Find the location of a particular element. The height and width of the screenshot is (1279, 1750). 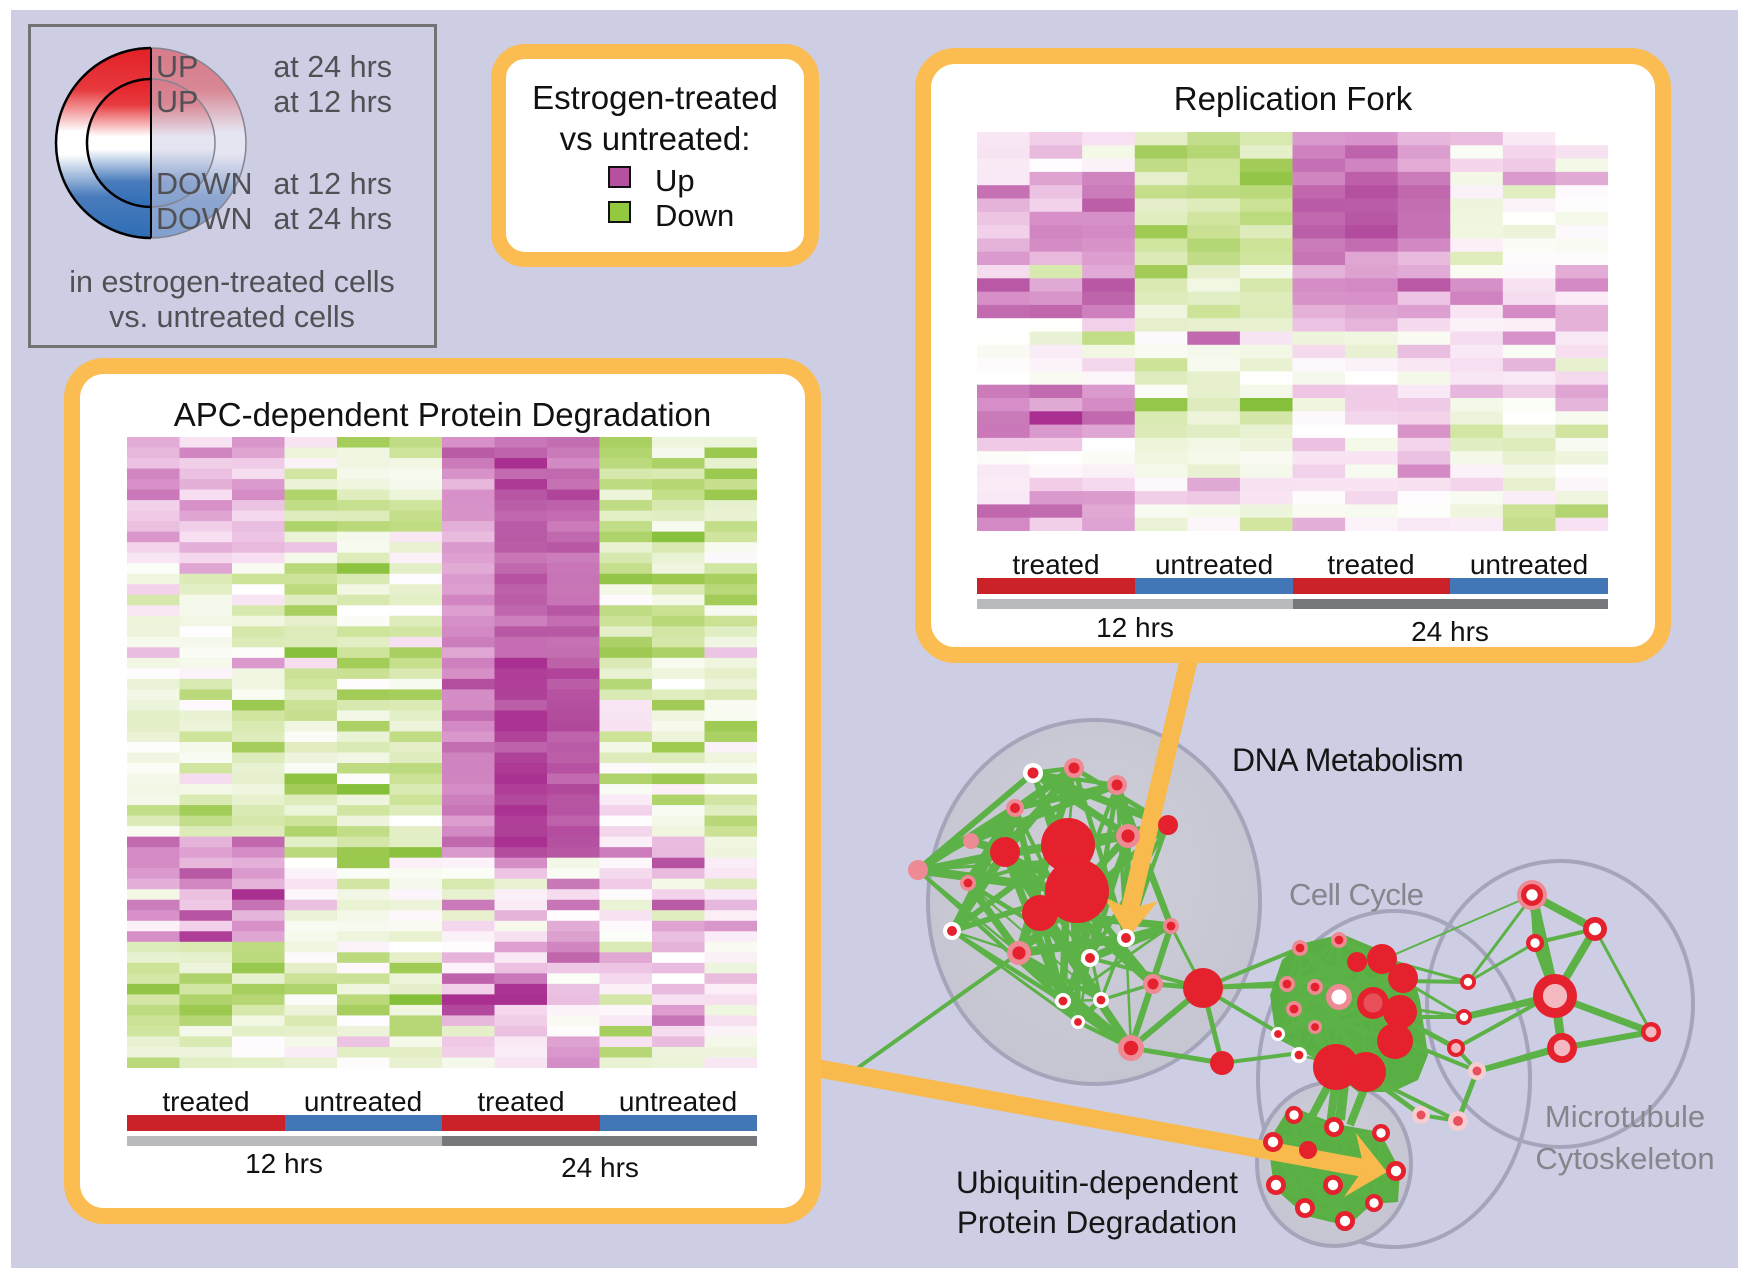

svg-text: Ubiquitin-dependent is located at coordinates (1097, 1182).